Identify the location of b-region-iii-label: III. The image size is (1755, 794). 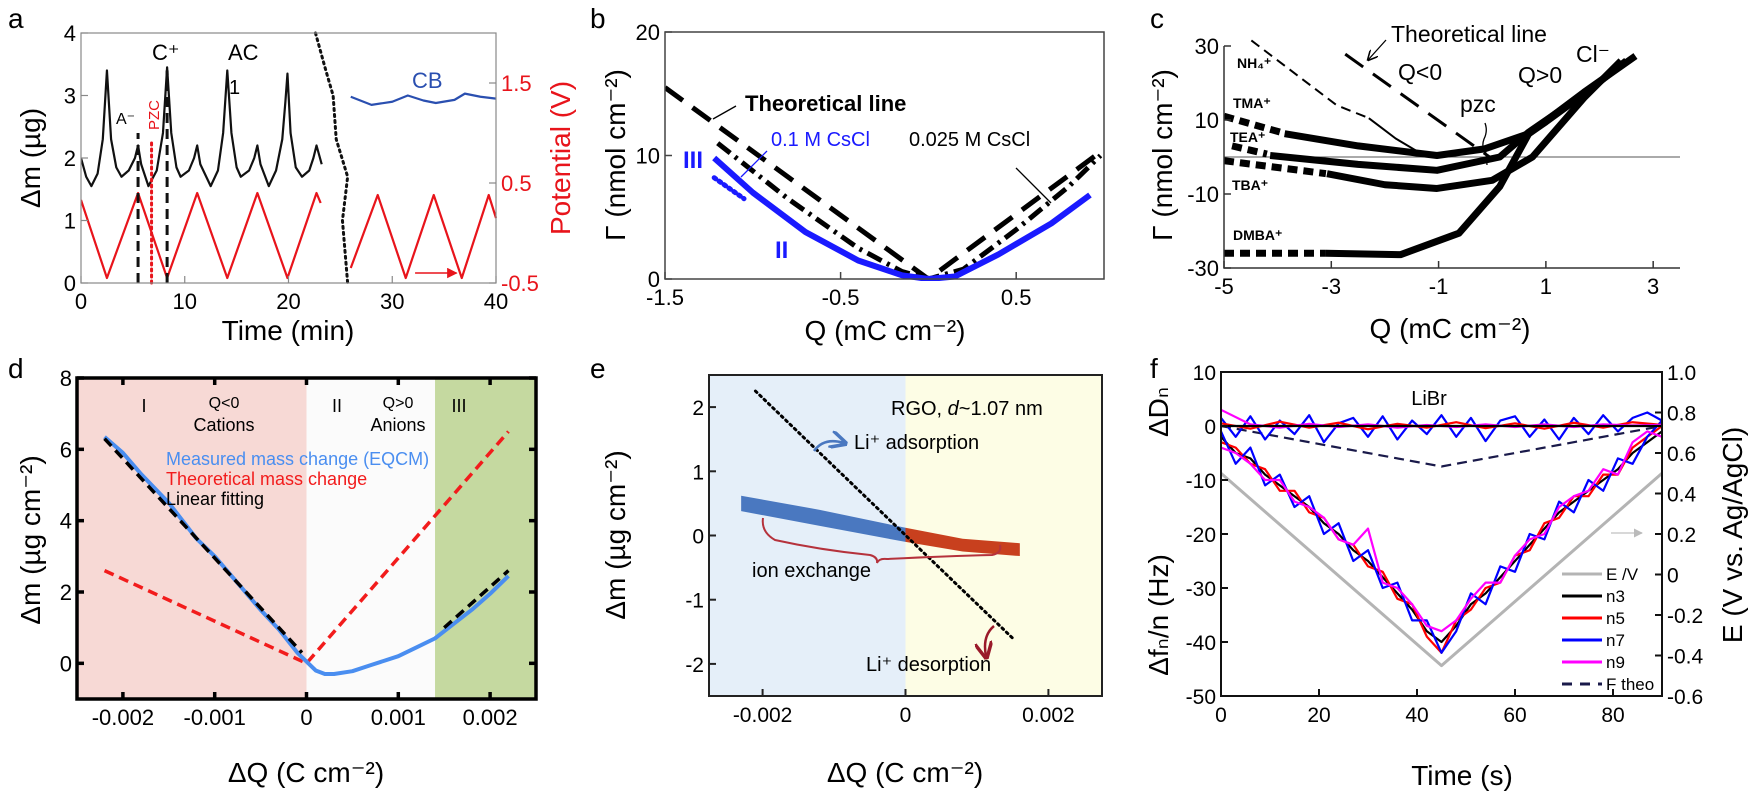
(693, 160).